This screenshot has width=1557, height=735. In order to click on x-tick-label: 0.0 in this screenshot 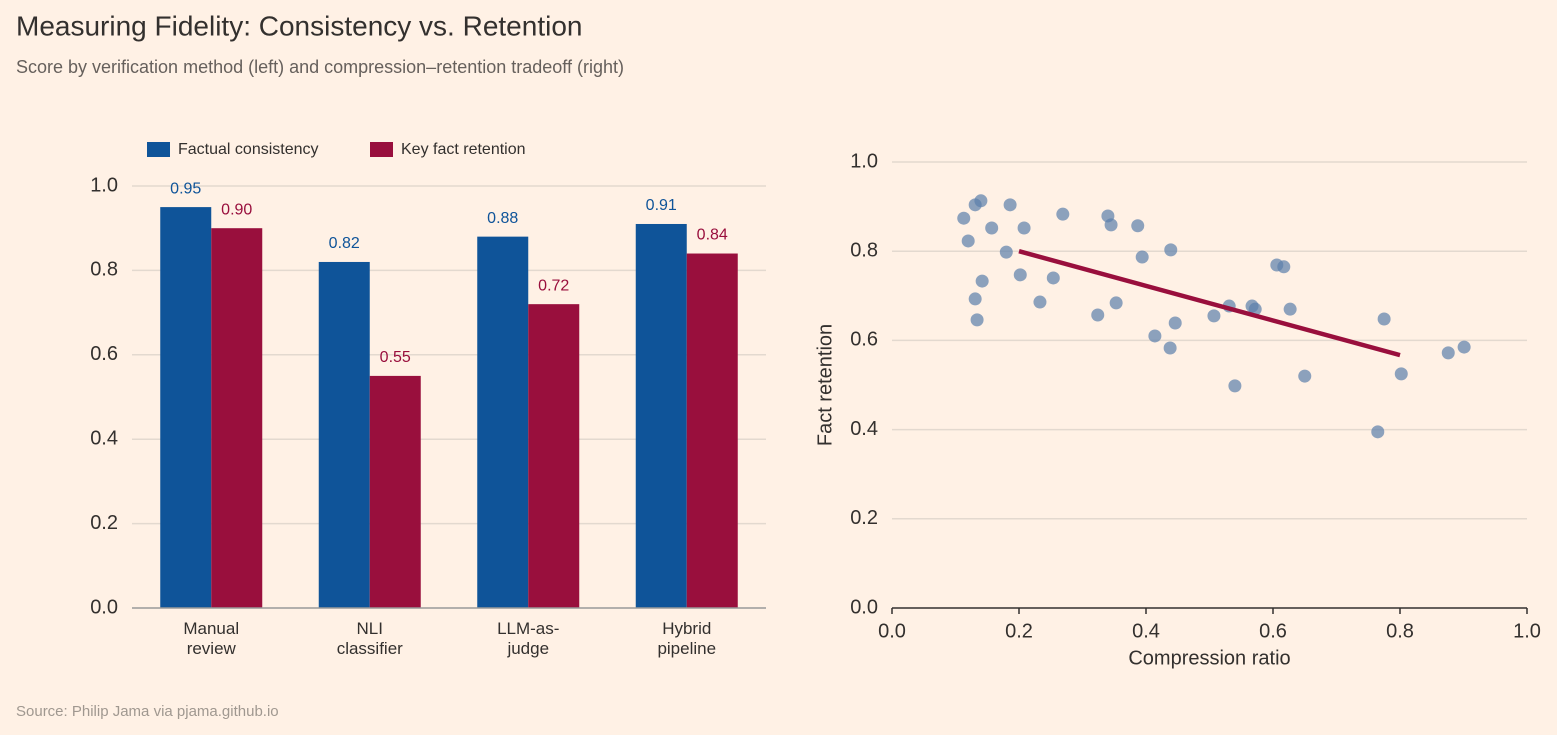, I will do `click(892, 631)`.